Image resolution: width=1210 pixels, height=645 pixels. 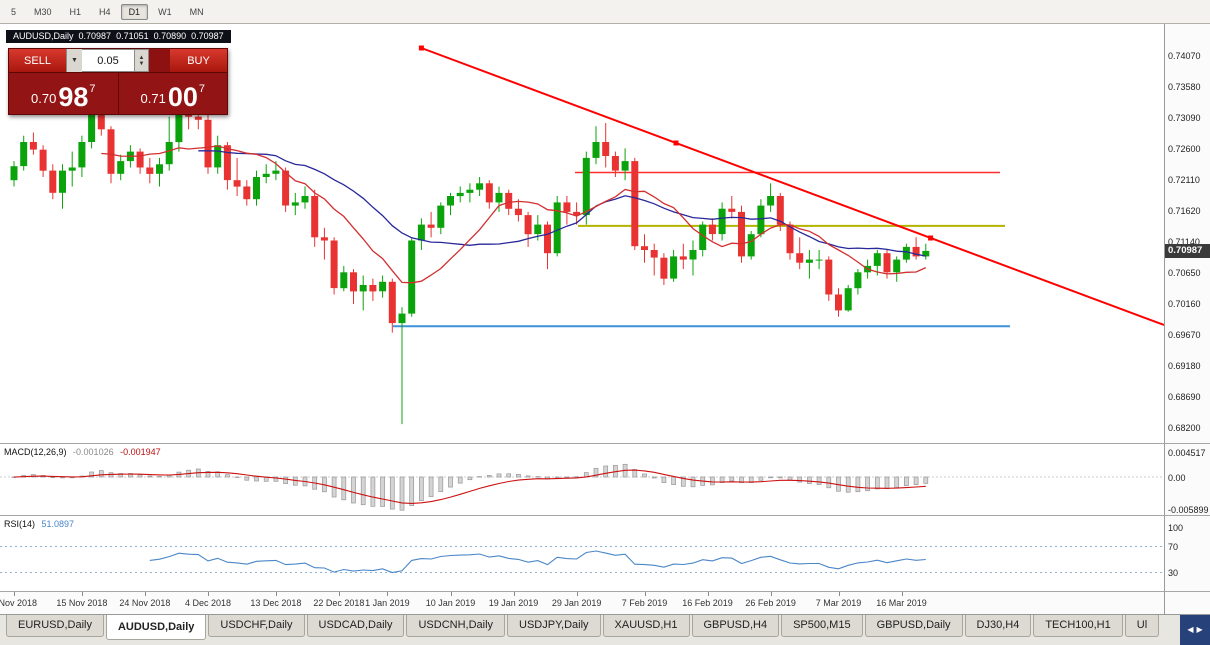 I want to click on scroll-right-icon: ▶, so click(x=1199, y=629).